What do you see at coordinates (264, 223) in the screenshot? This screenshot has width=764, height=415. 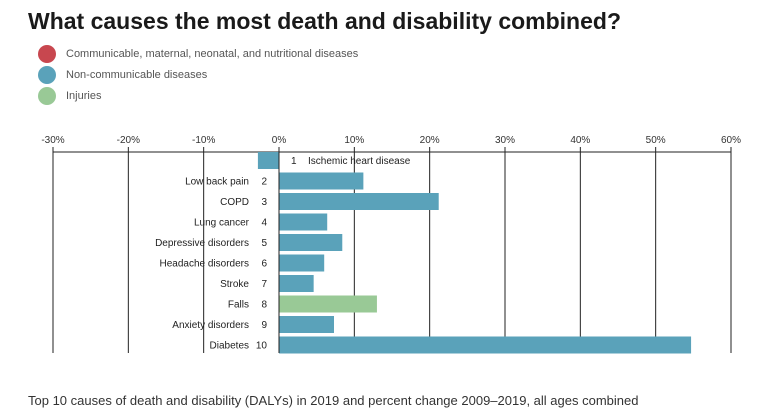 I see `bar-rank-label: 4` at bounding box center [264, 223].